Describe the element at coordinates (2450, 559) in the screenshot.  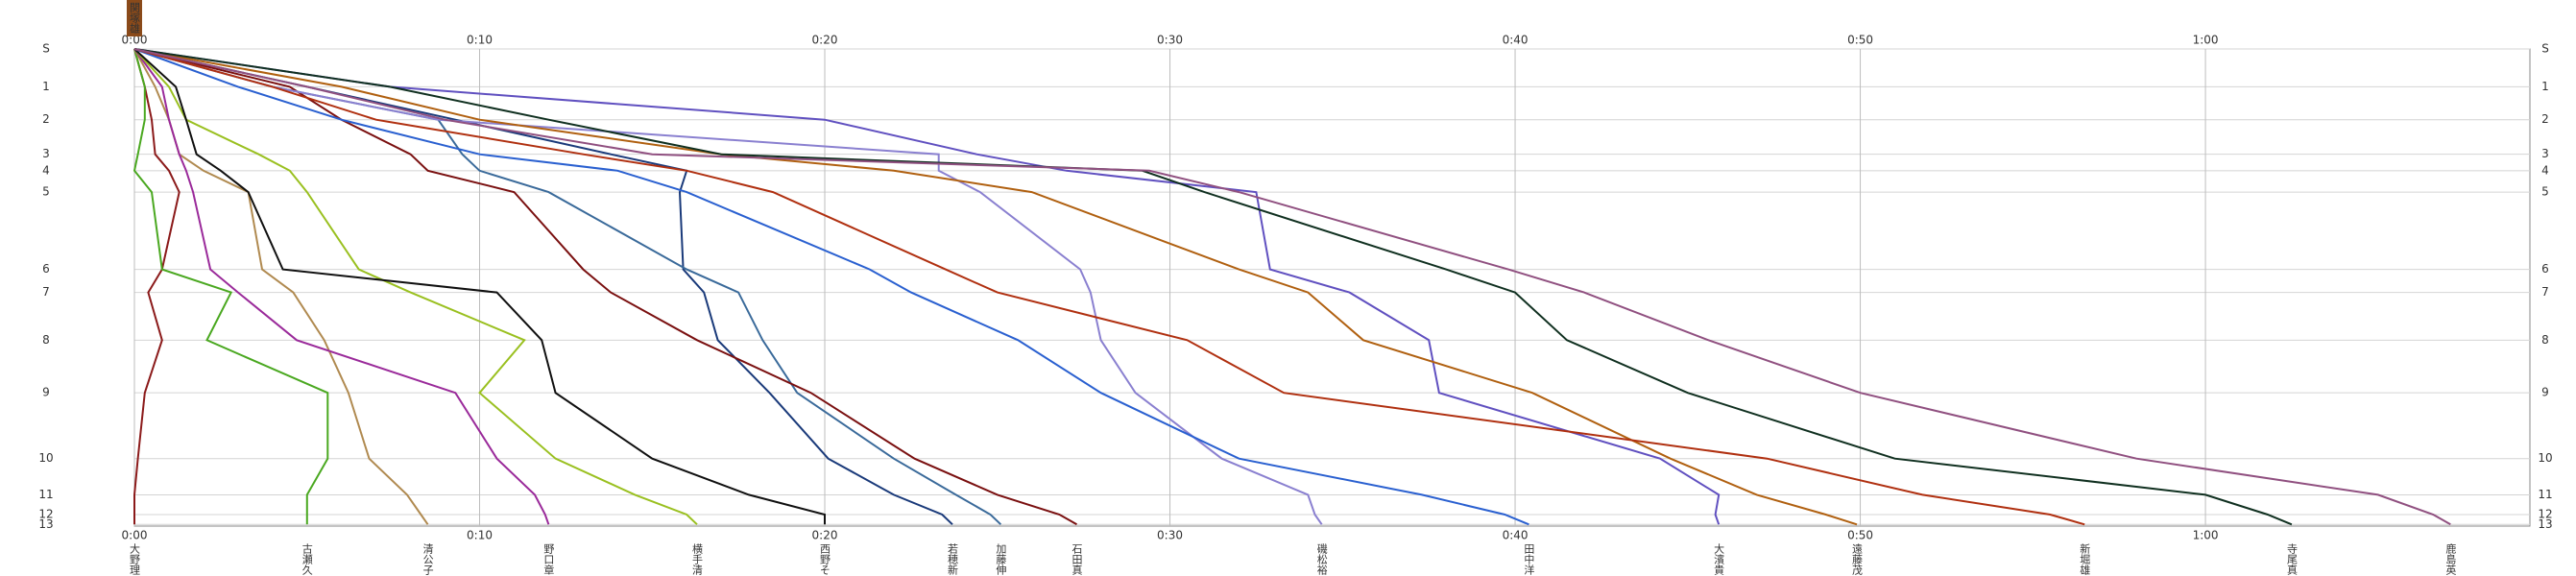
I see `runner-name: 鹿島英` at that location.